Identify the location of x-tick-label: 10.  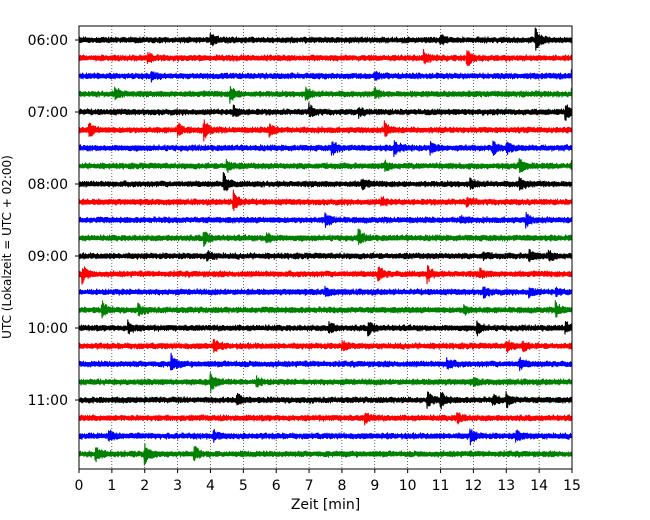
(408, 486).